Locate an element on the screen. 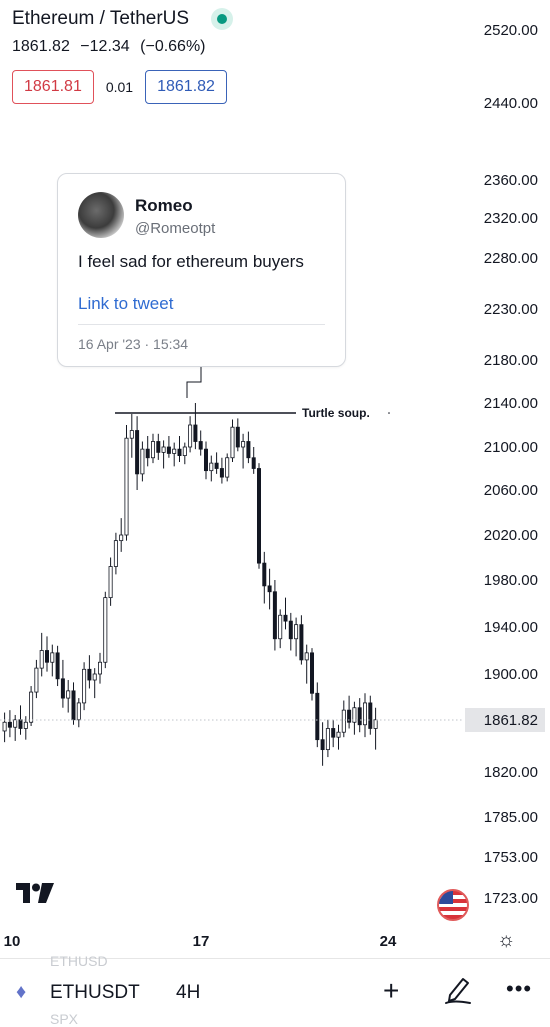  y-tick-label: 1900.00 is located at coordinates (511, 674).